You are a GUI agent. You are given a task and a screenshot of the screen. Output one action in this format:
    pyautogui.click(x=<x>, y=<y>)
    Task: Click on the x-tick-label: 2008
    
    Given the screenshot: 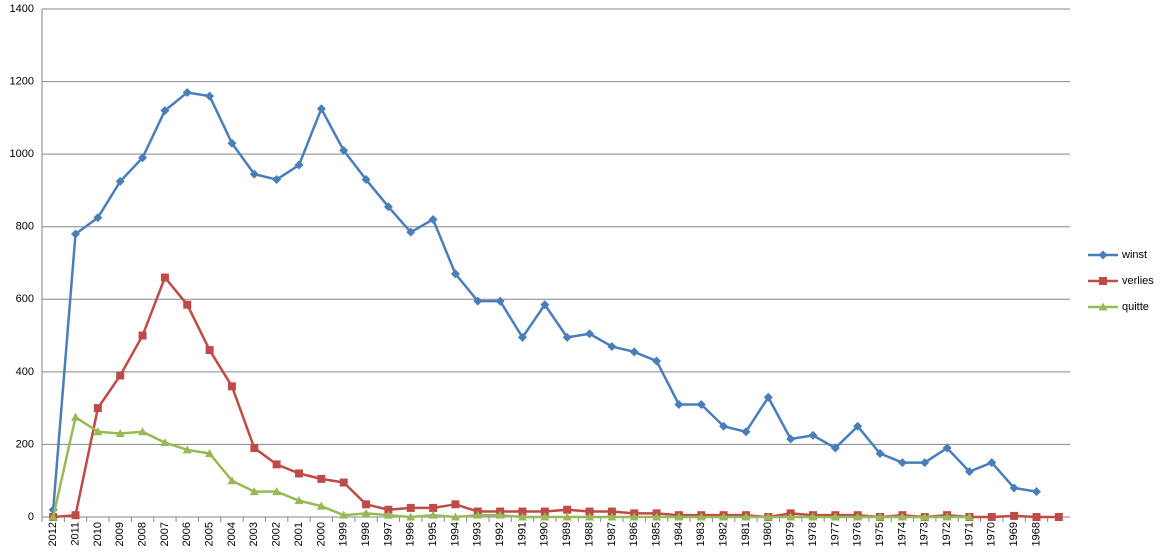 What is the action you would take?
    pyautogui.click(x=142, y=534)
    